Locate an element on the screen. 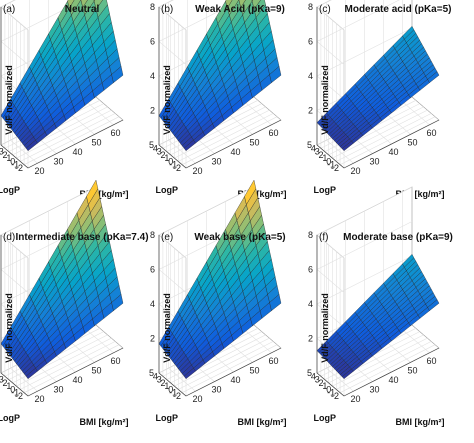 This screenshot has width=474, height=443. panel-title: Moderate acid (pKa=5) is located at coordinates (398, 9).